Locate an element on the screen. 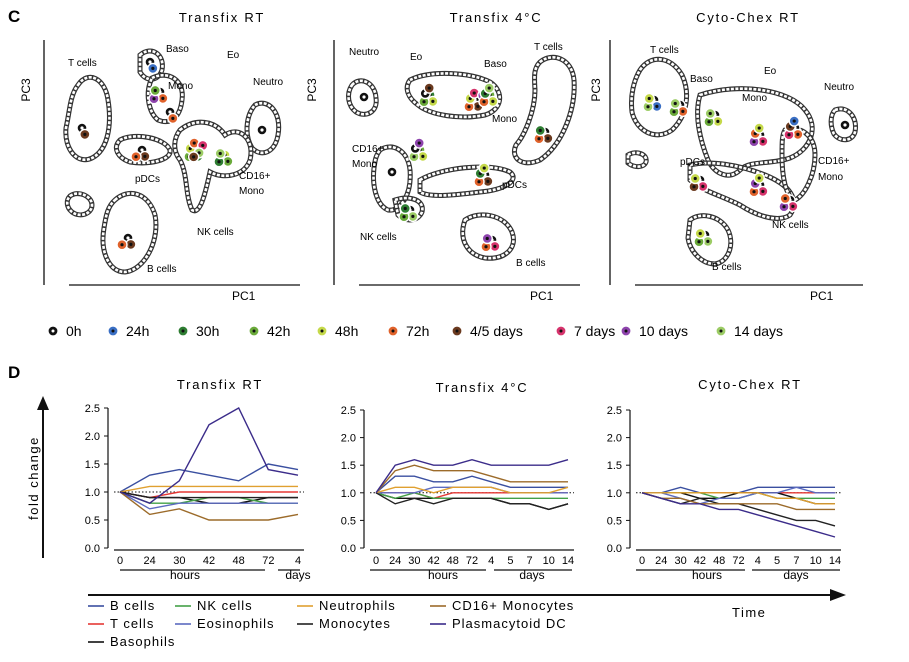 This screenshot has width=909, height=662. legend-item-10-days: 10 days is located at coordinates (654, 331).